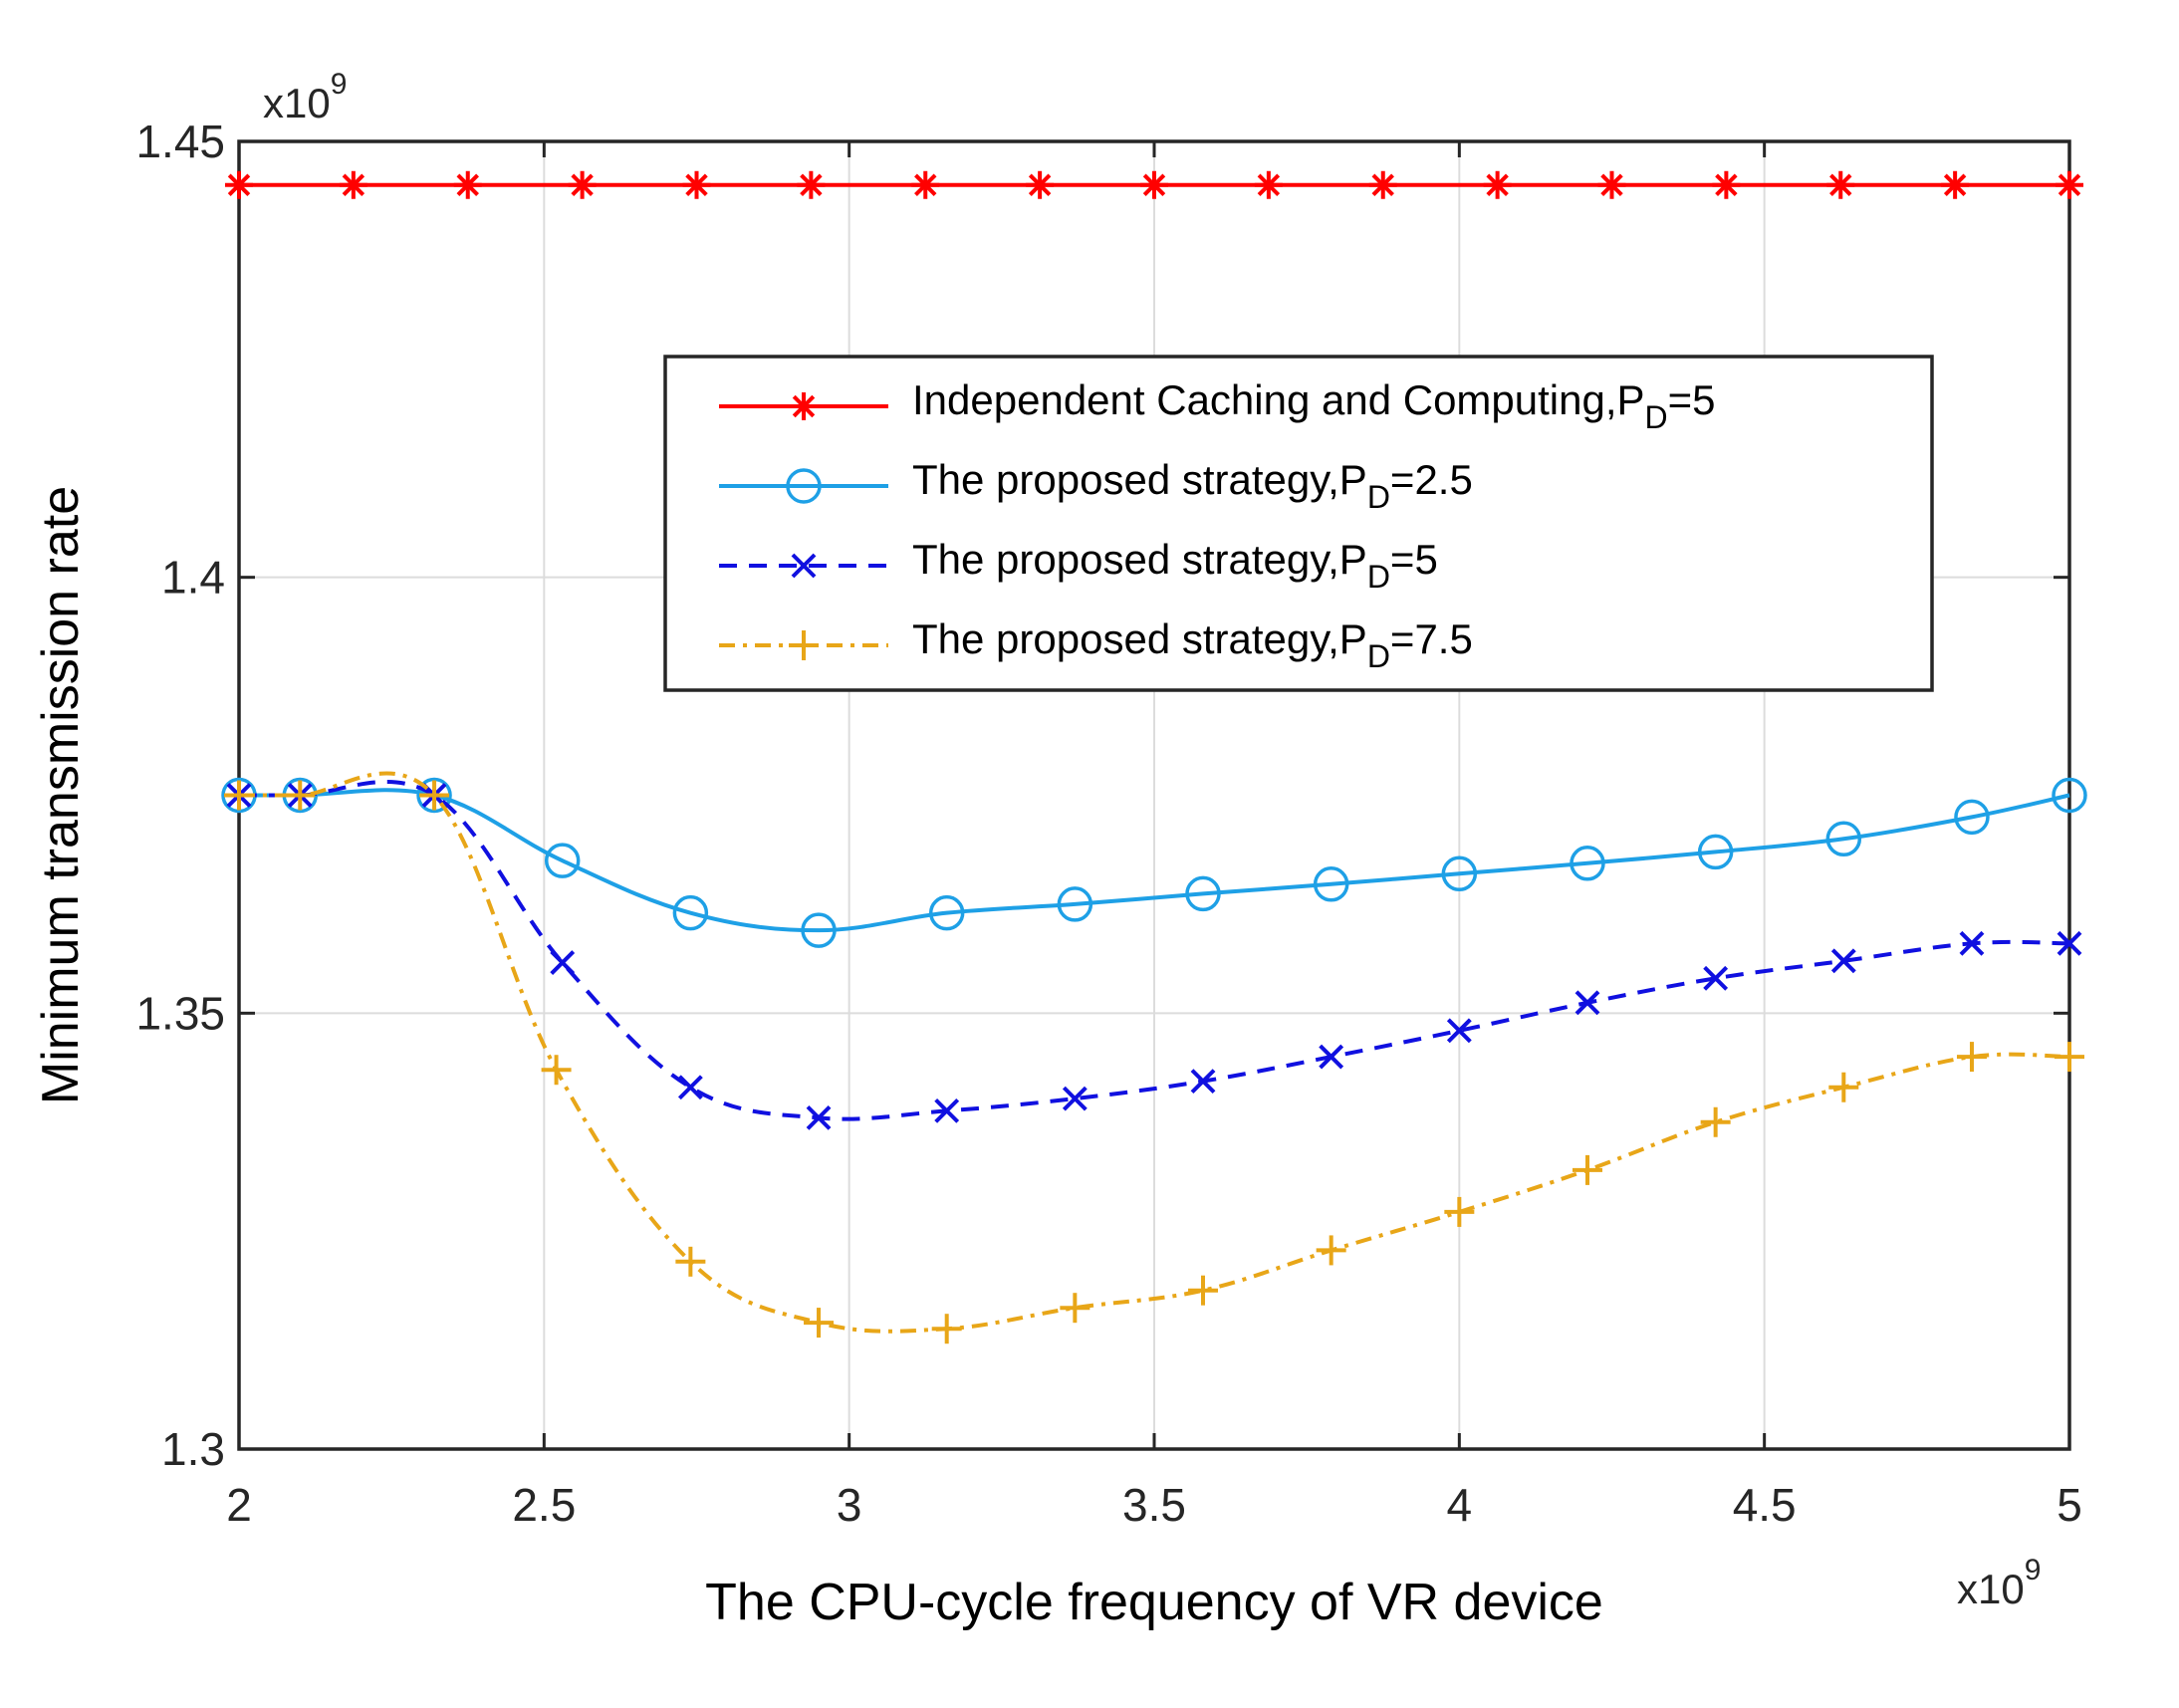 The height and width of the screenshot is (1708, 2179). Describe the element at coordinates (2069, 1505) in the screenshot. I see `x-tick-label: 5` at that location.